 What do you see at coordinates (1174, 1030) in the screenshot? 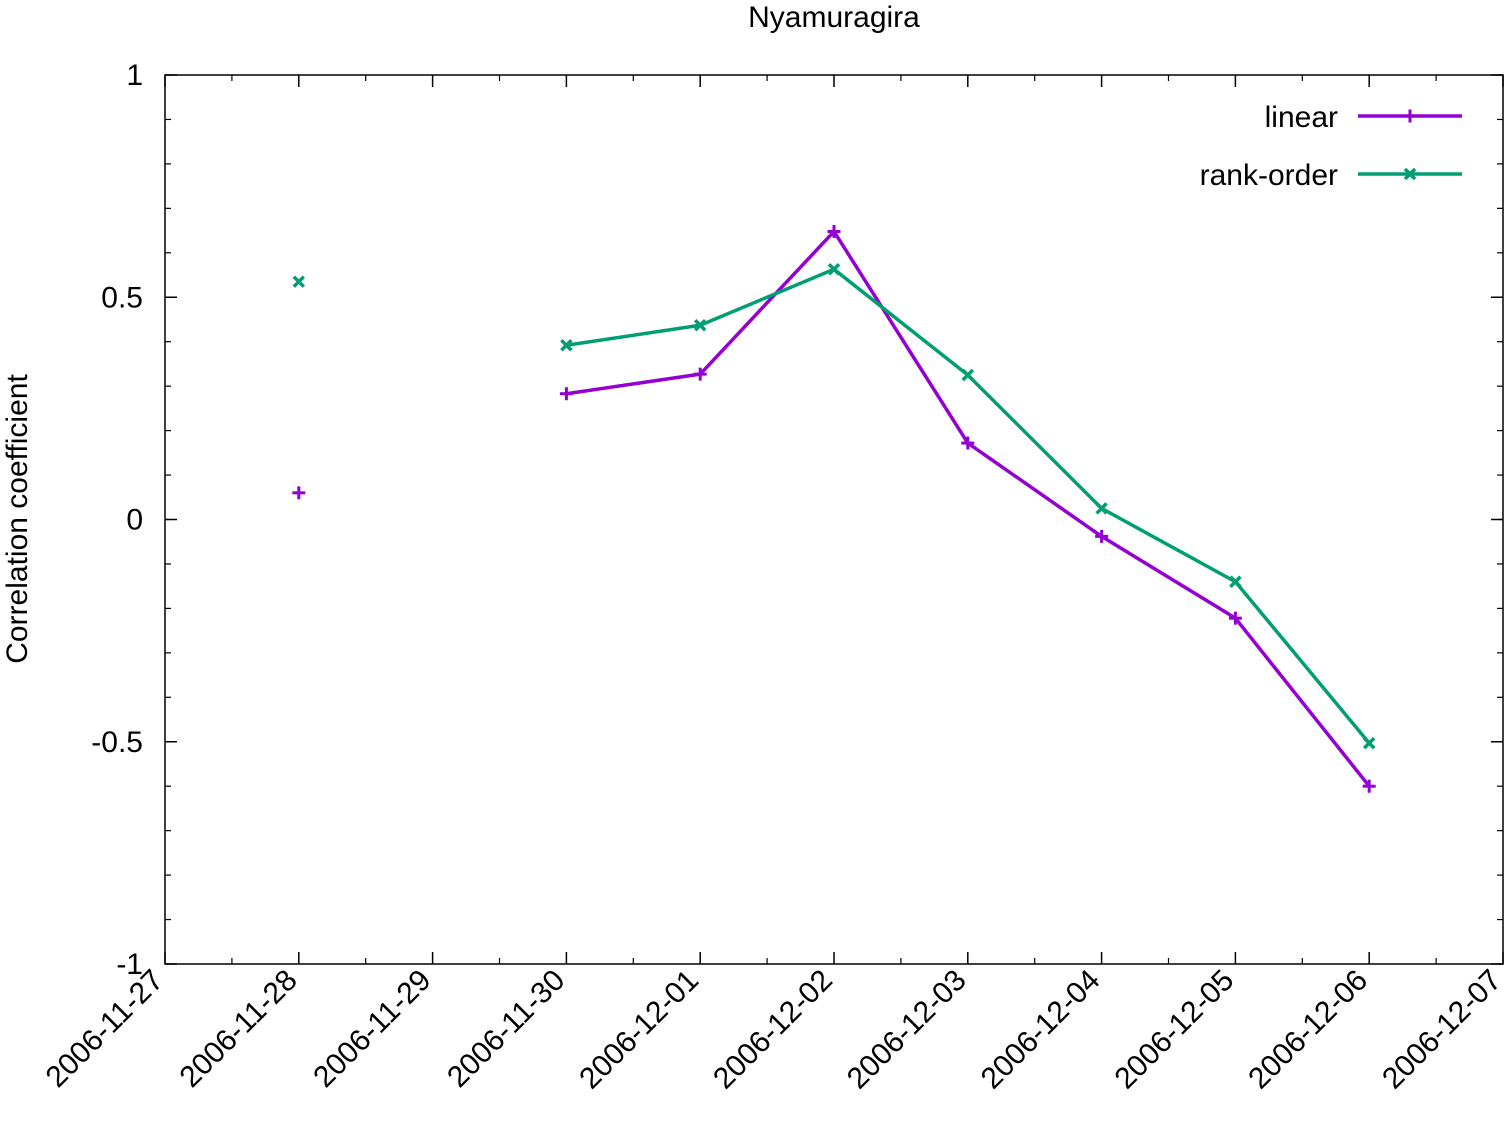
I see `x-tick-label: 2006-12-05` at bounding box center [1174, 1030].